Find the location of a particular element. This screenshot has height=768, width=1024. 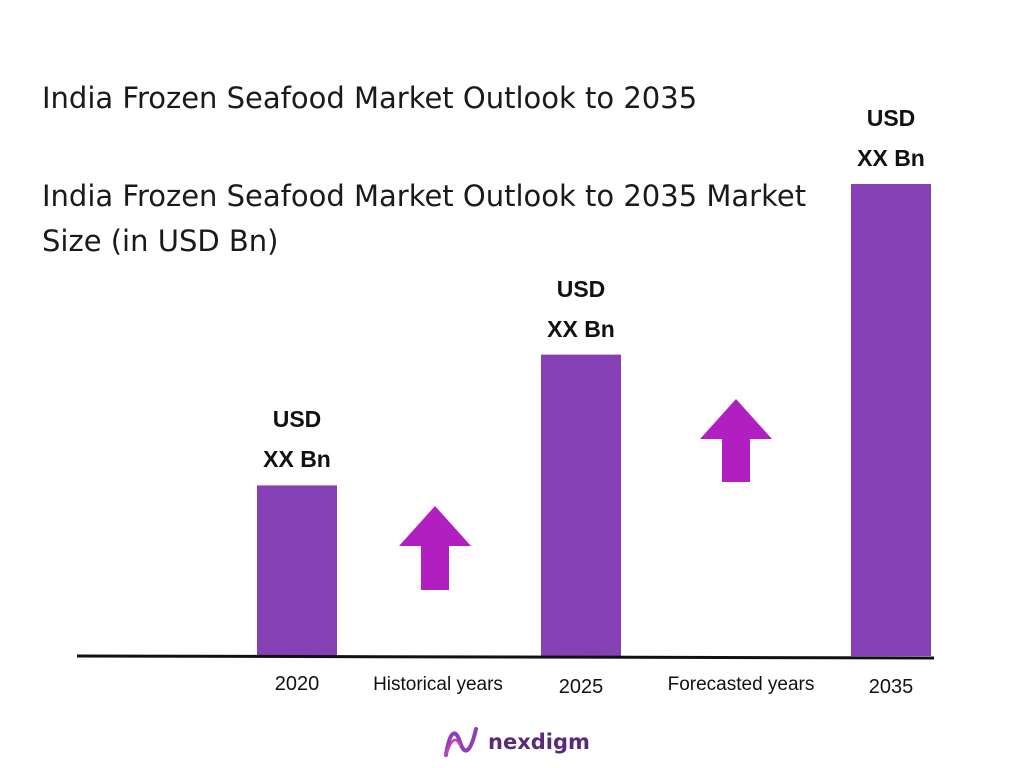

nexdigm-logo-icon is located at coordinates (461, 742).